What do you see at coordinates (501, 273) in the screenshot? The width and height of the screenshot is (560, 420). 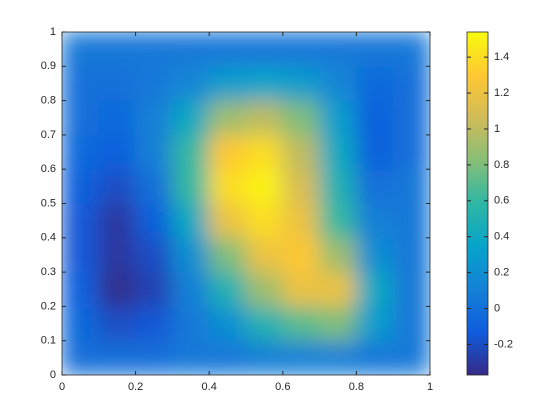 I see `colorbar-tick-label: 0.2` at bounding box center [501, 273].